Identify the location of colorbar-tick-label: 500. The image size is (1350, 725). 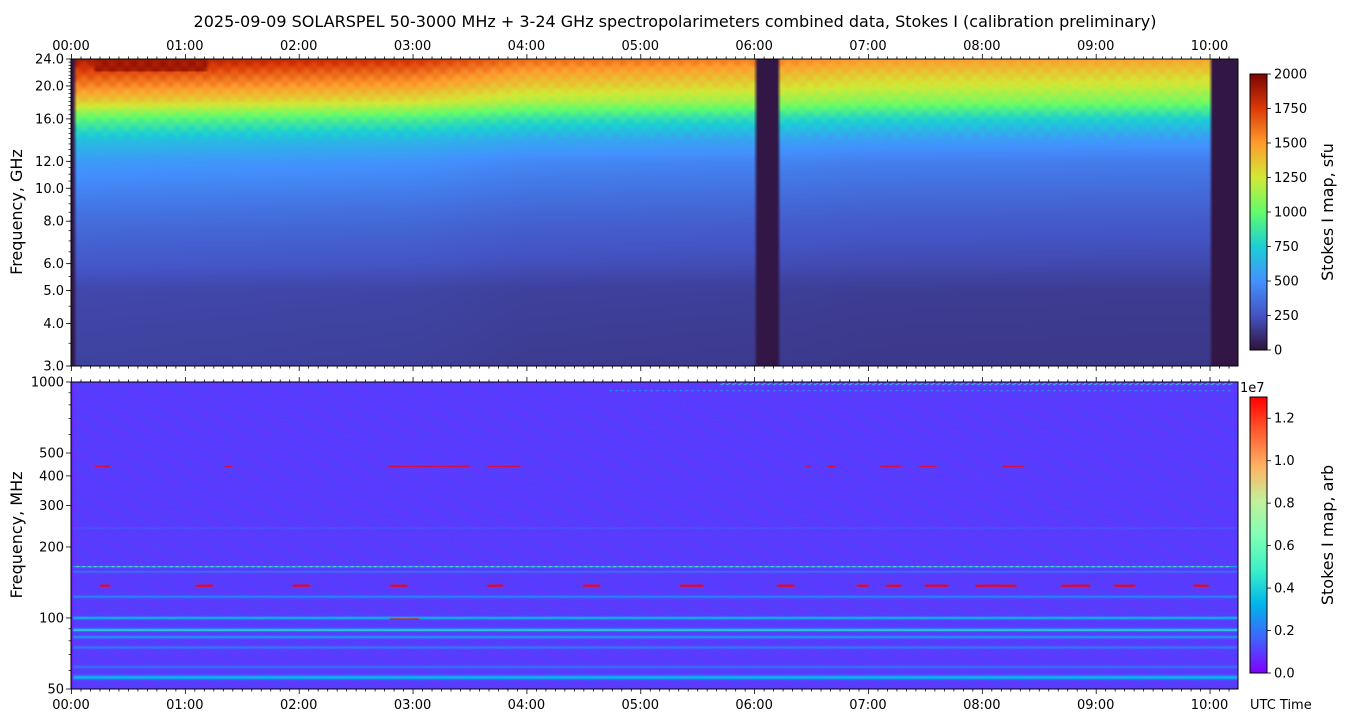
(1286, 282).